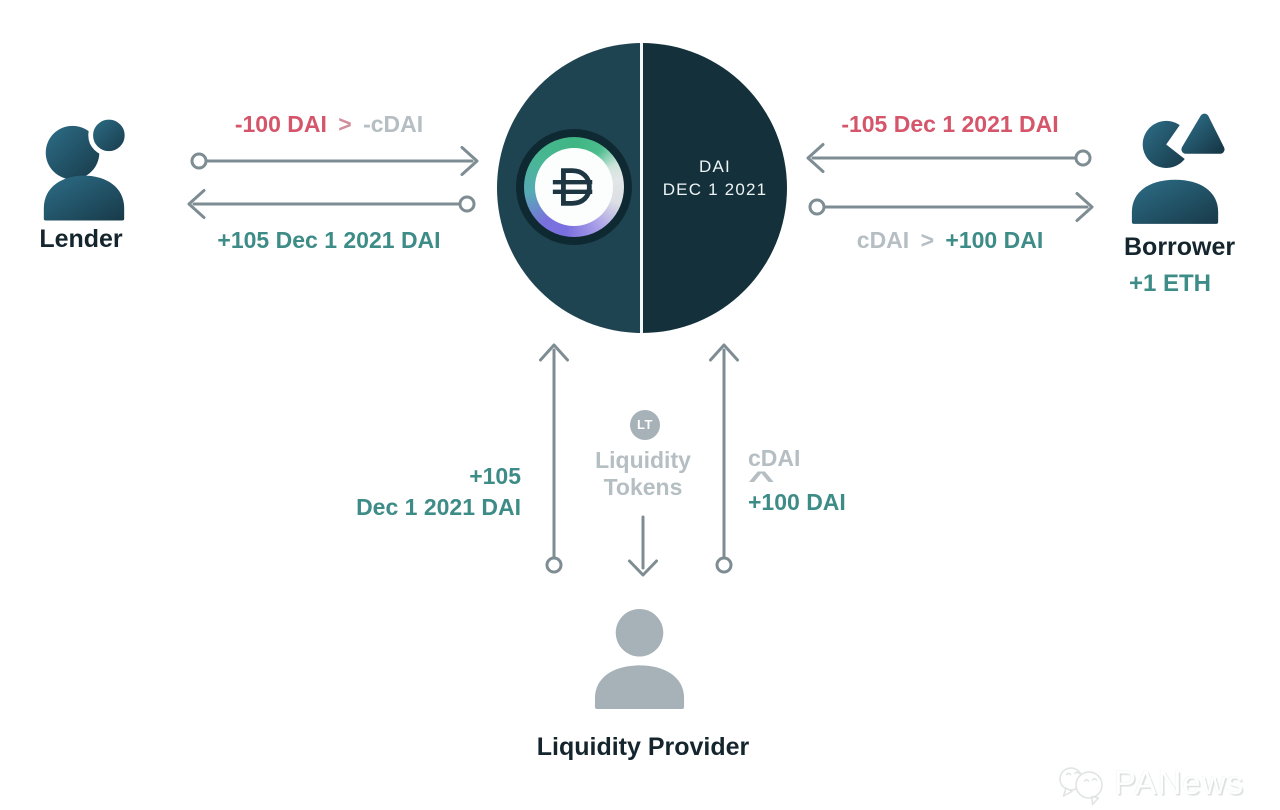 This screenshot has height=810, width=1280. I want to click on lender-send-gt: >, so click(345, 124).